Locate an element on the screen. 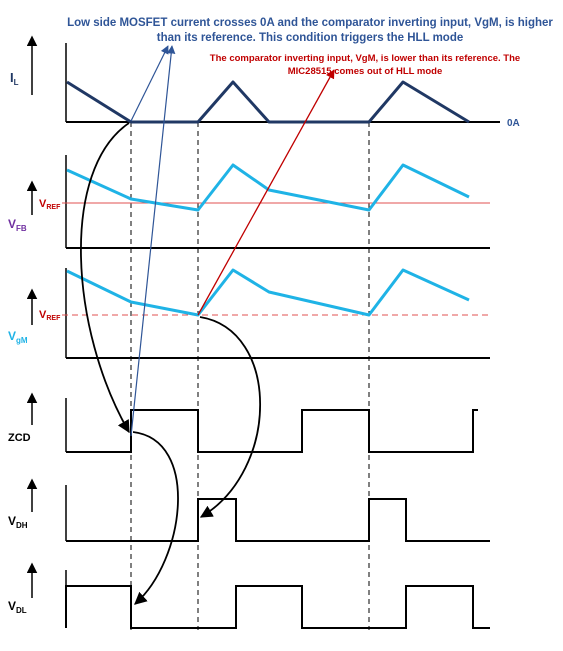 The width and height of the screenshot is (563, 651). zcd-label: ZCD is located at coordinates (19, 438).